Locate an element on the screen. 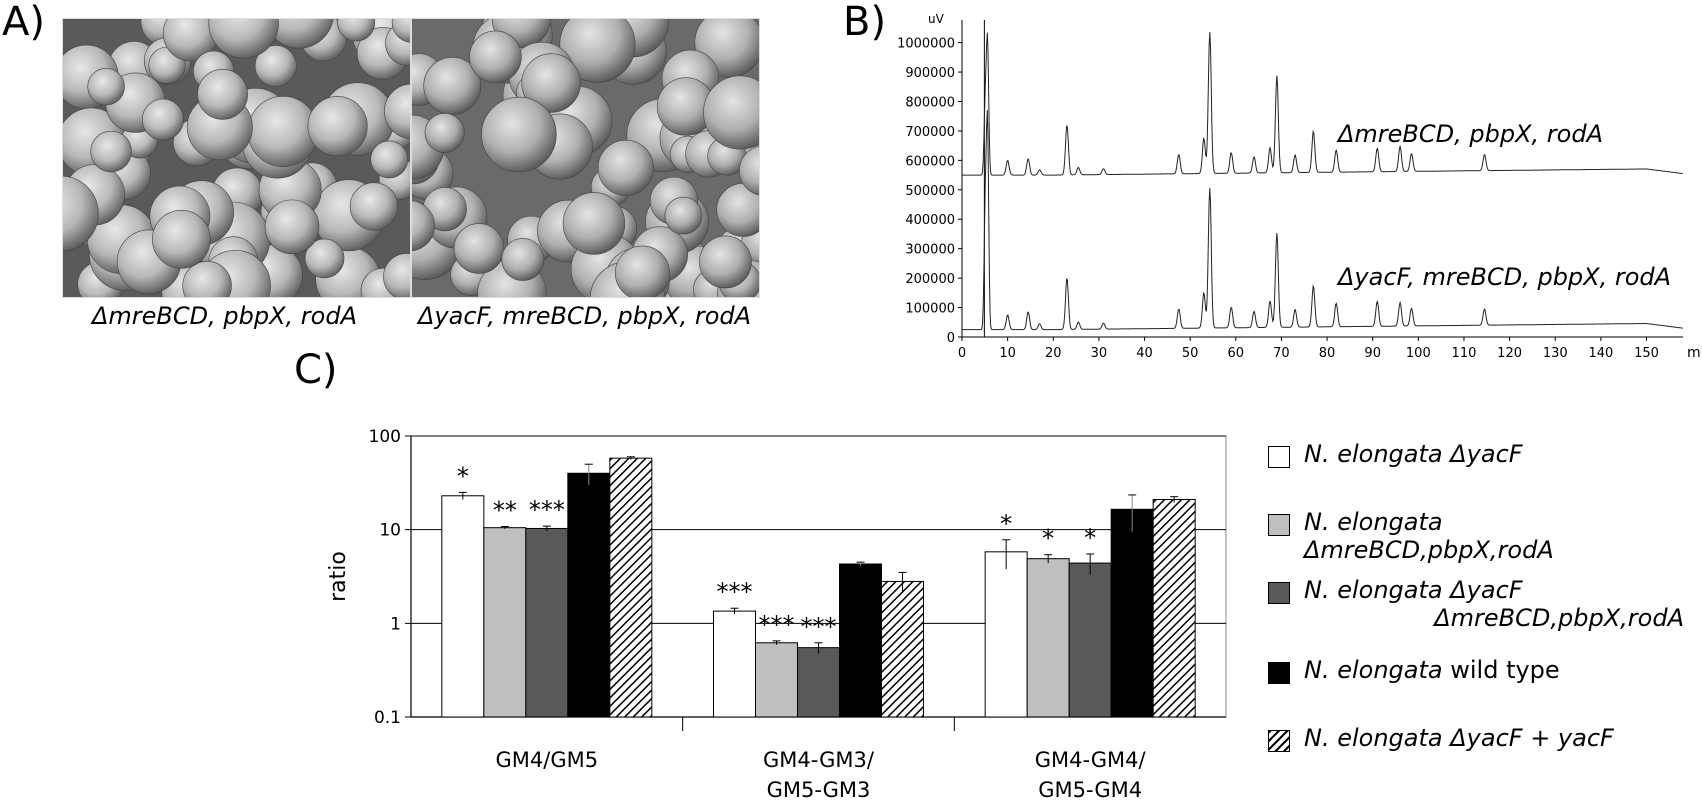 The image size is (1702, 800). panel-a-letter: A) is located at coordinates (23, 22).